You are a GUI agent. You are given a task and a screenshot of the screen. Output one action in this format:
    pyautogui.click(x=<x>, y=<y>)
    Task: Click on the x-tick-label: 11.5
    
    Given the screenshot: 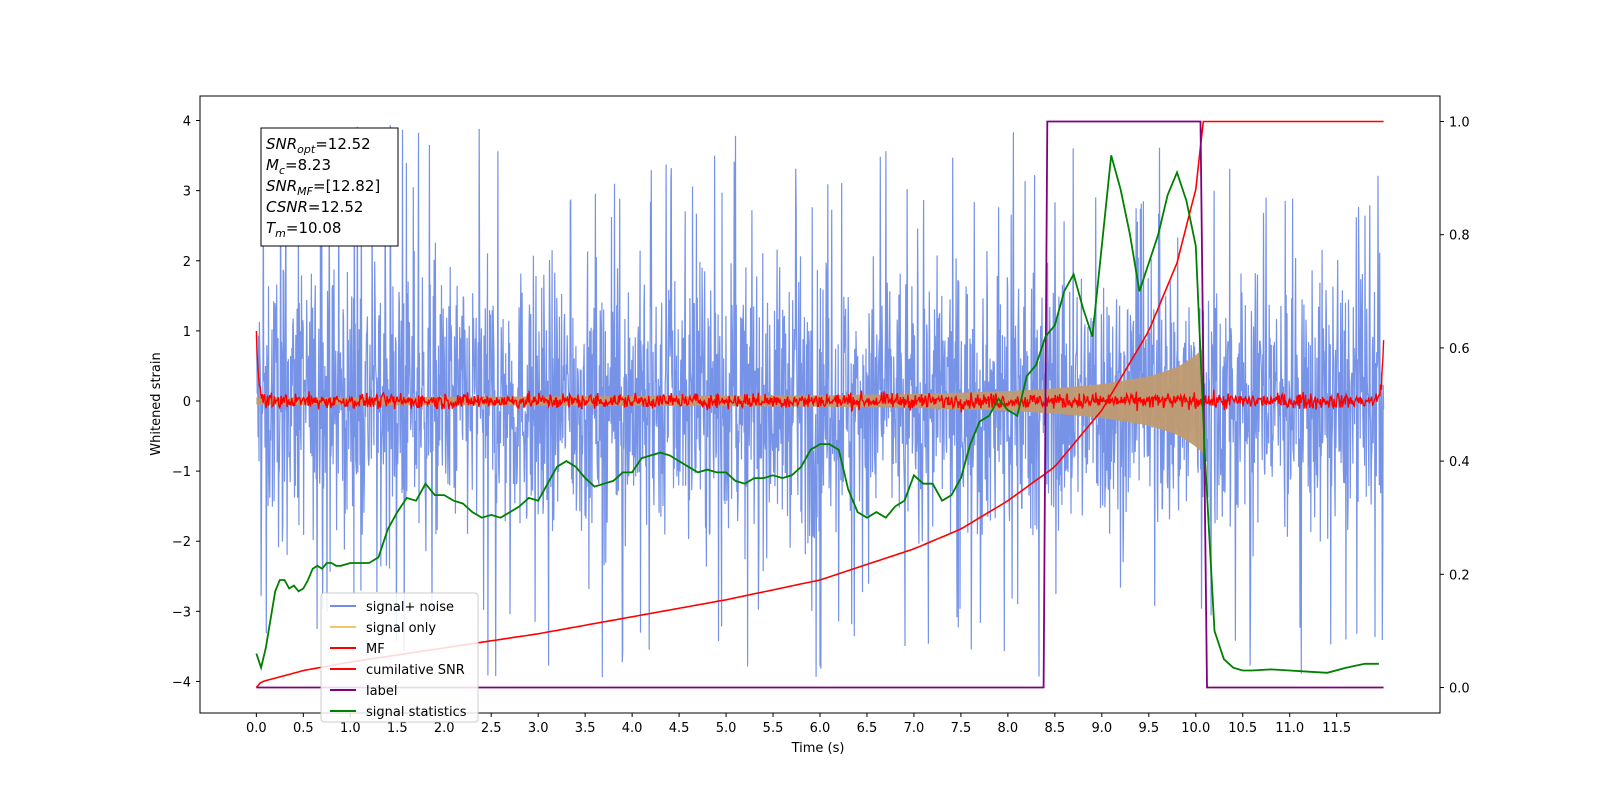 What is the action you would take?
    pyautogui.click(x=1336, y=728)
    